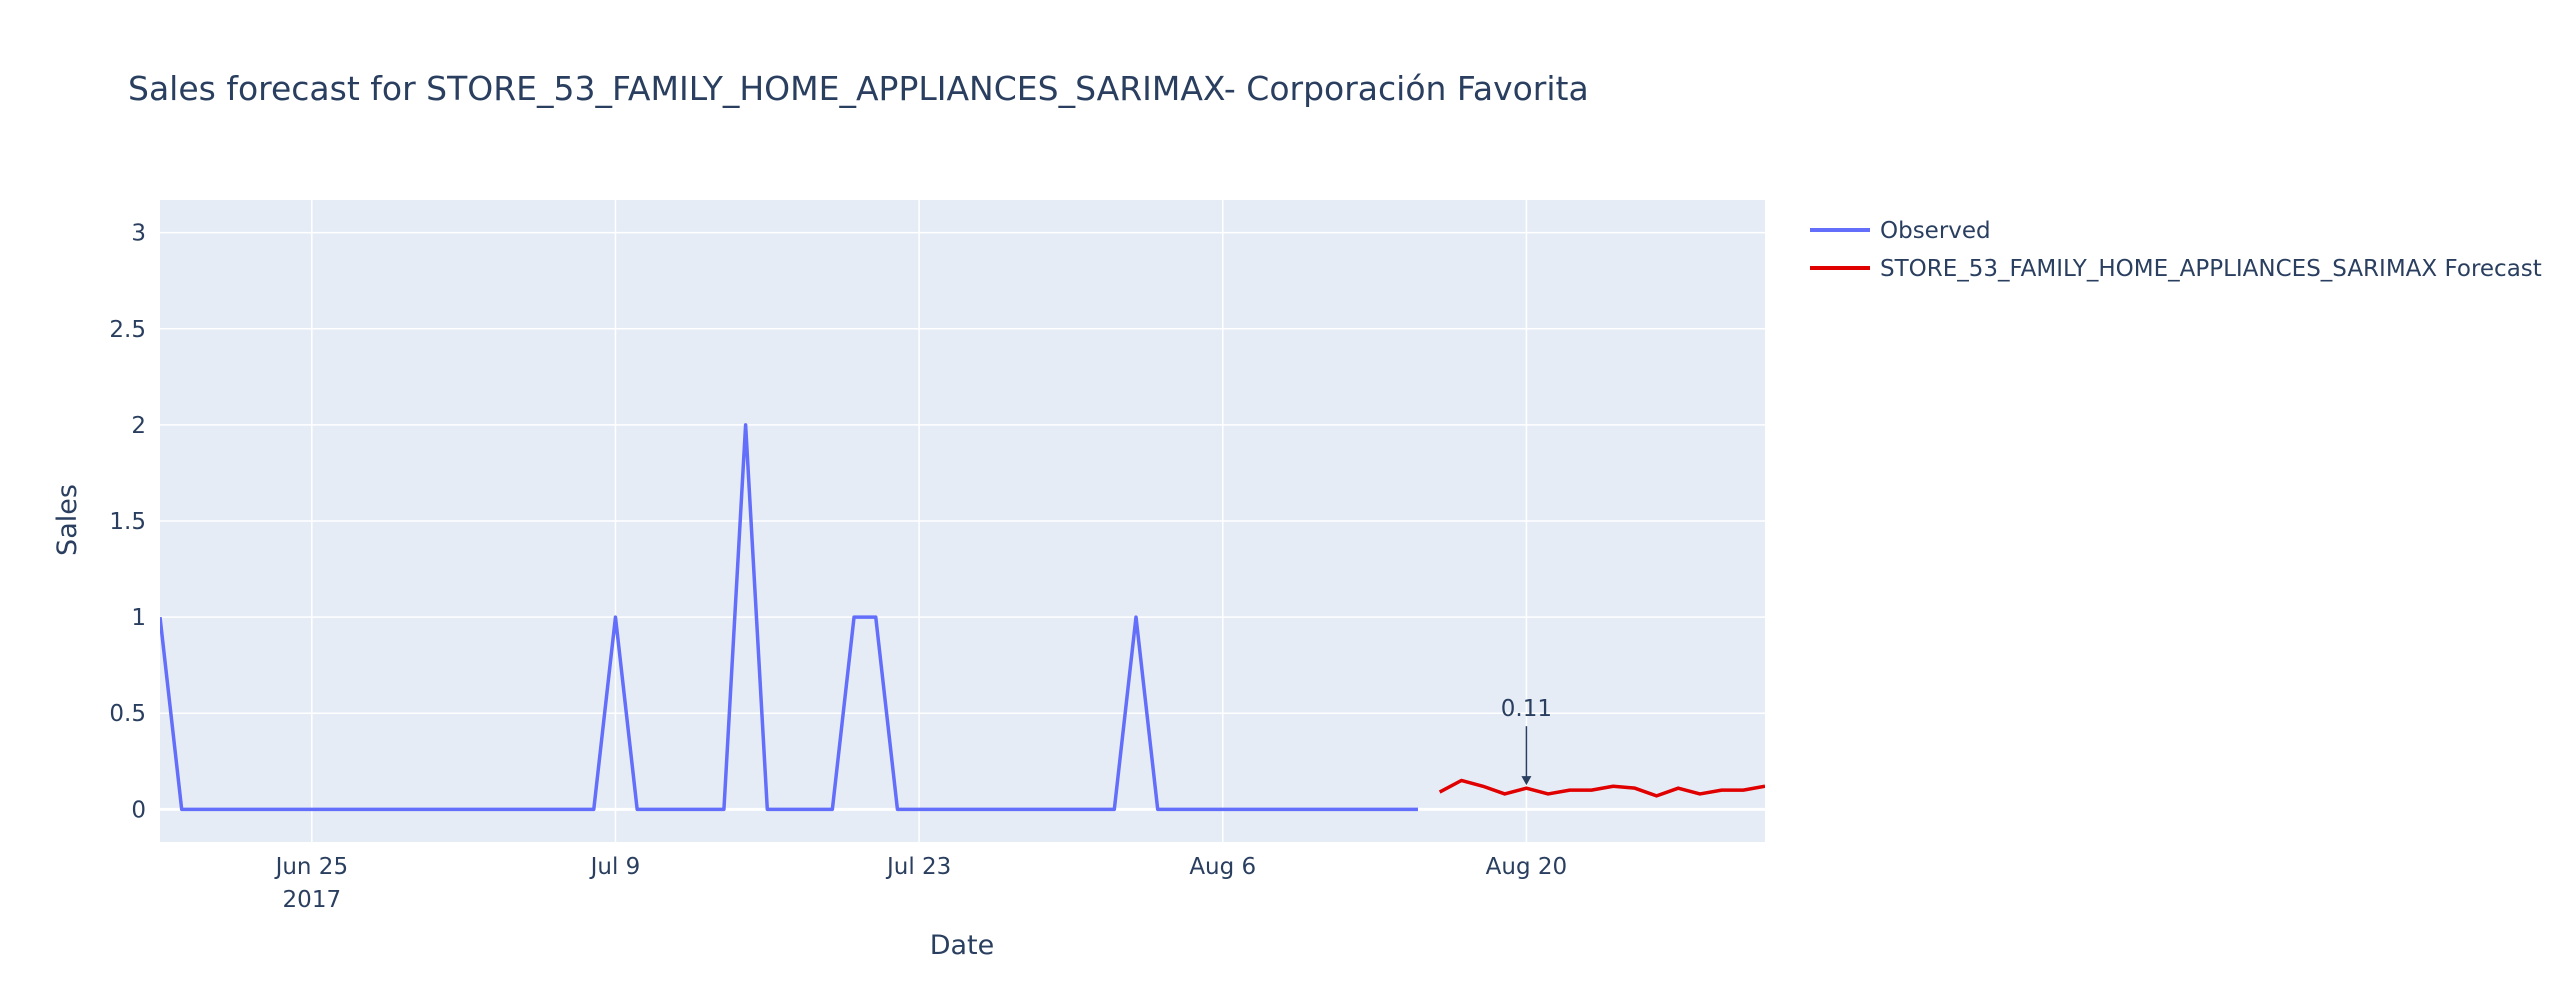  What do you see at coordinates (138, 618) in the screenshot?
I see `y-tick-label: 1` at bounding box center [138, 618].